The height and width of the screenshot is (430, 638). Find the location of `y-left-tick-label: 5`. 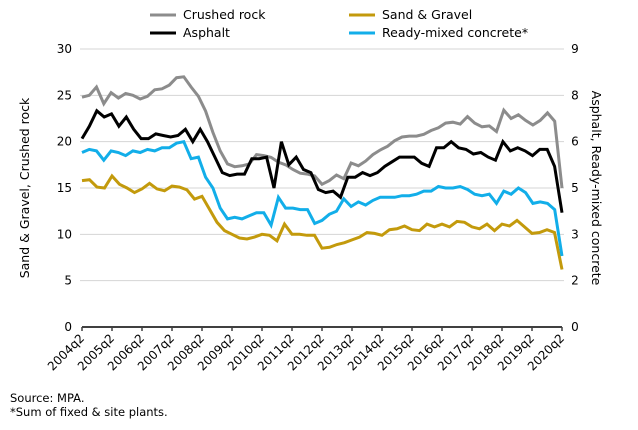

y-left-tick-label: 5 is located at coordinates (68, 281).